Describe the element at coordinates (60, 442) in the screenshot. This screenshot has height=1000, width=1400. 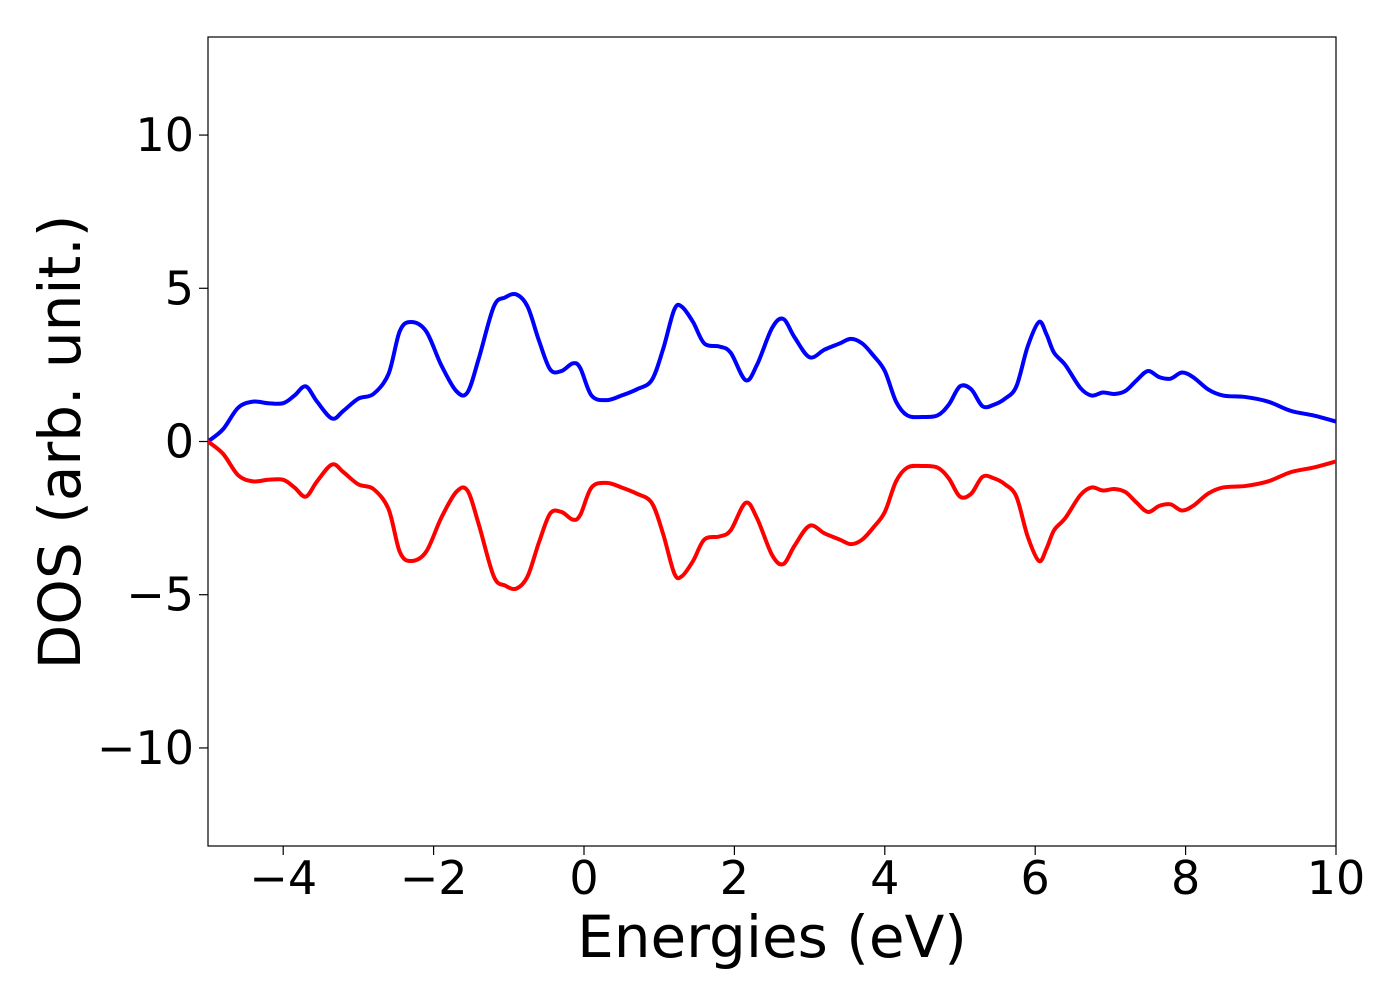
I see `y-axis-label: DOS (arb. unit.)` at that location.